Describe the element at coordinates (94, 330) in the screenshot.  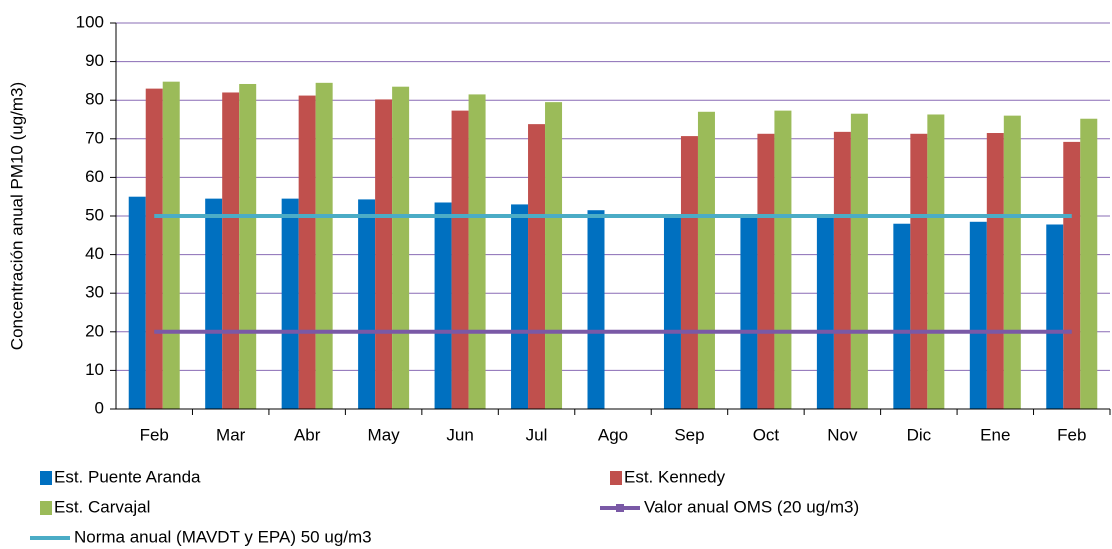
I see `y-tick-label: 20` at that location.